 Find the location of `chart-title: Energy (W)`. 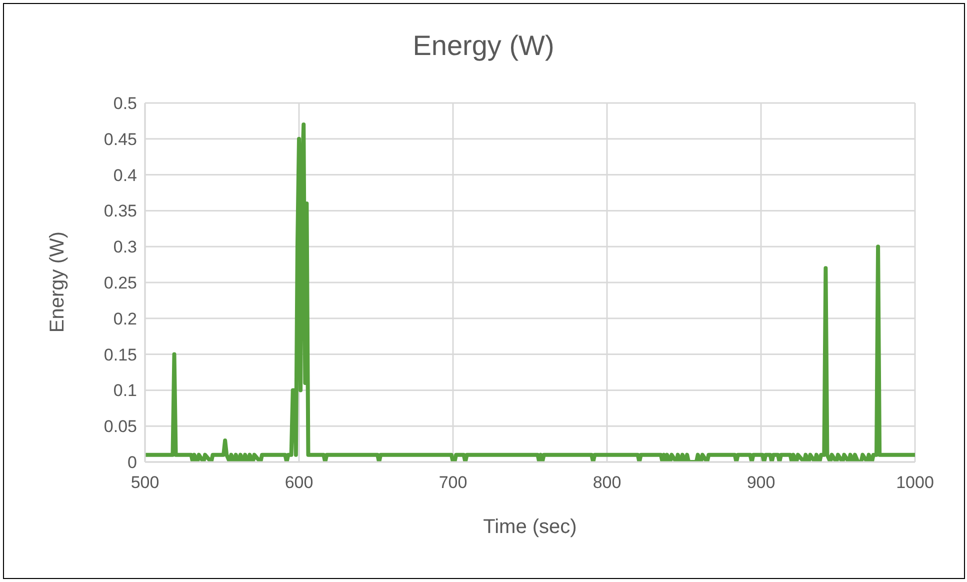

chart-title: Energy (W) is located at coordinates (484, 46).